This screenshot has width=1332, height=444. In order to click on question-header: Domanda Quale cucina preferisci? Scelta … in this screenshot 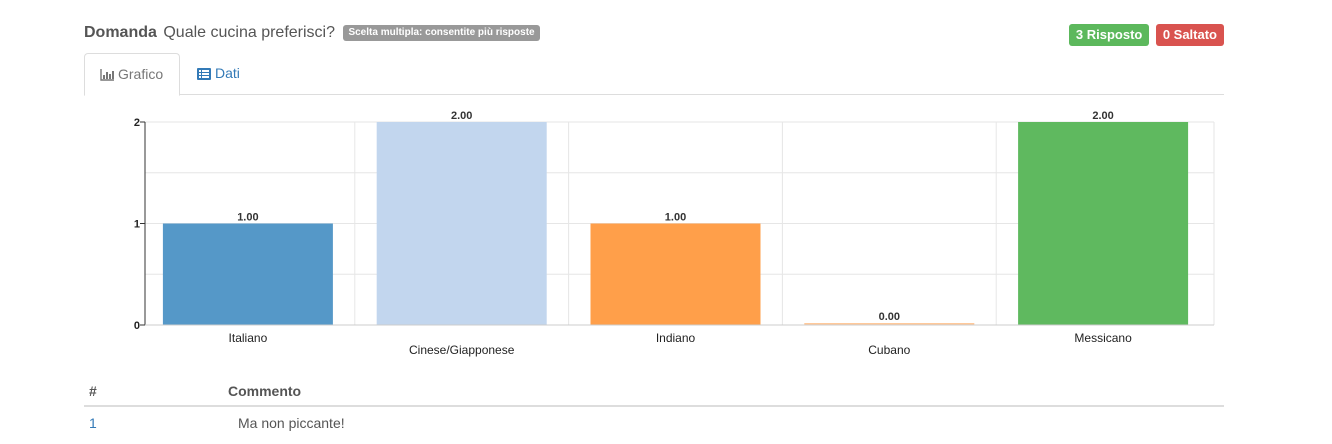, I will do `click(654, 35)`.